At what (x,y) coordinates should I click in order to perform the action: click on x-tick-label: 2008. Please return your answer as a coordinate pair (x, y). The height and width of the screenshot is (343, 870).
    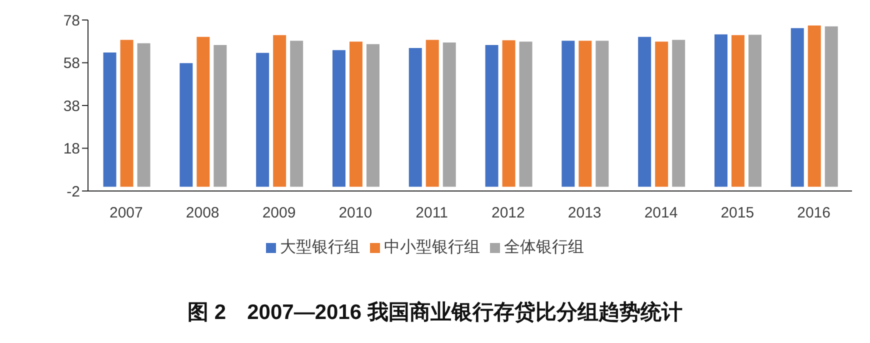
    Looking at the image, I should click on (203, 213).